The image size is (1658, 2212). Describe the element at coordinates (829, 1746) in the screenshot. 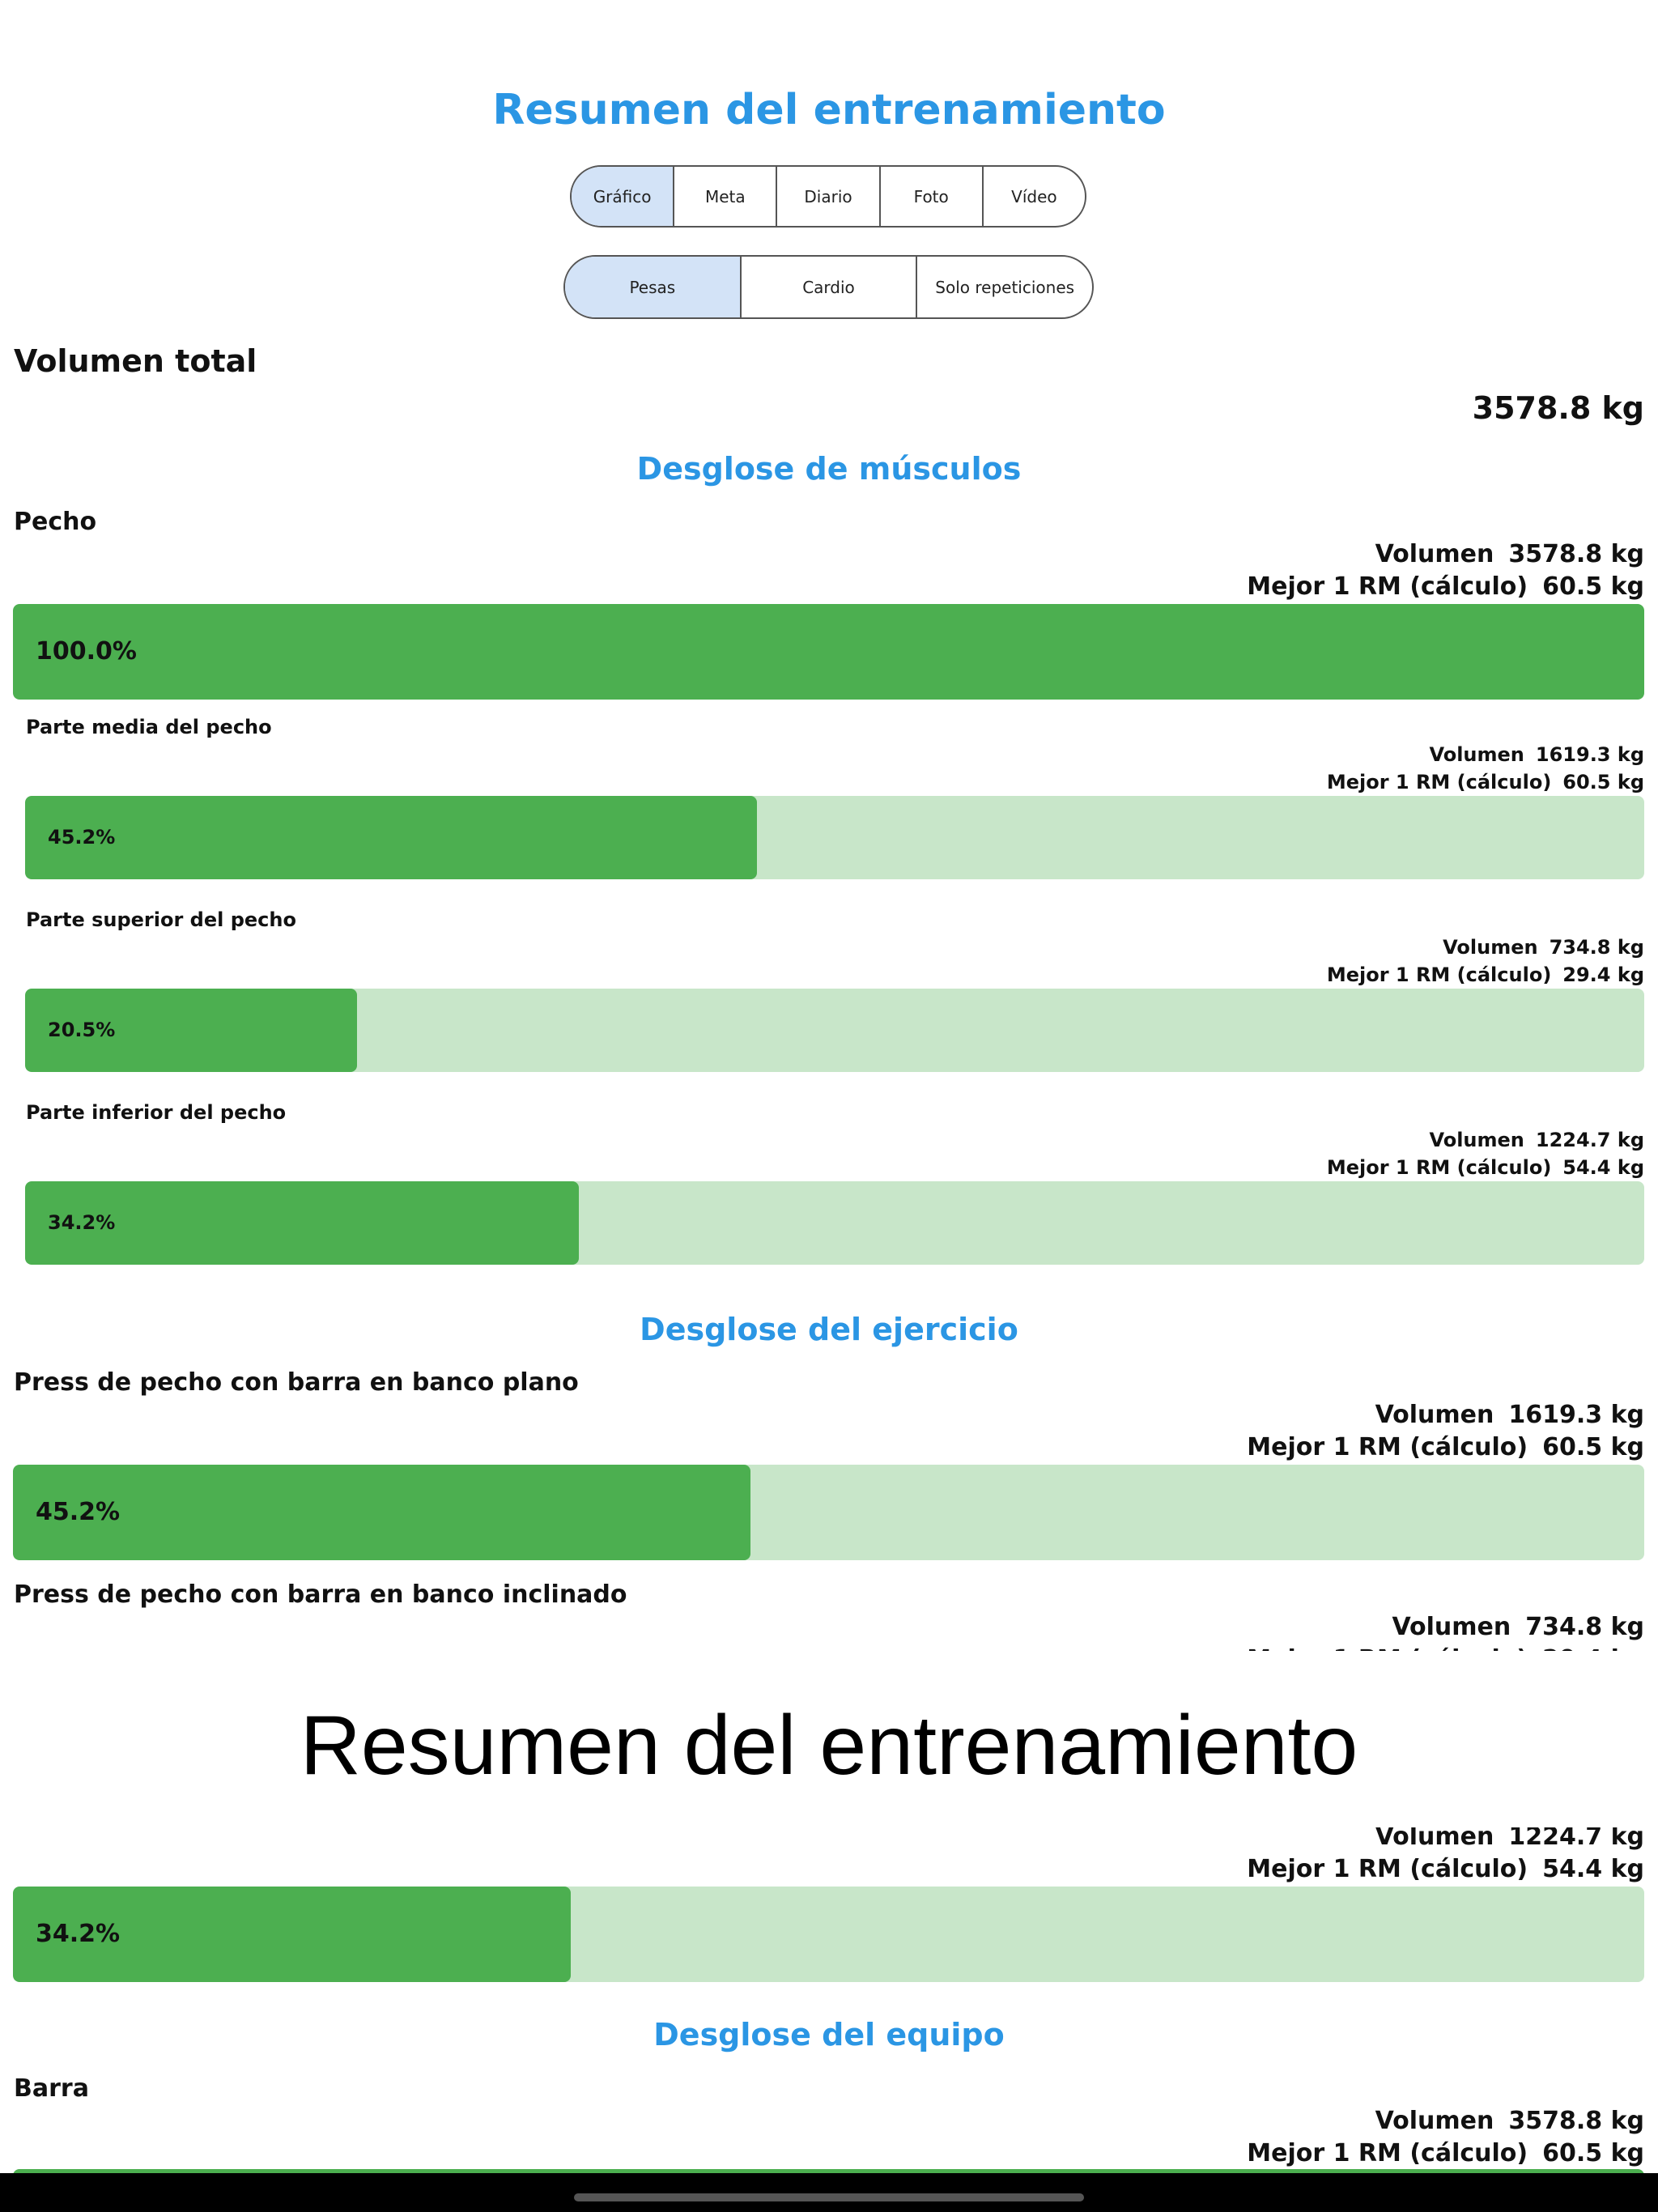

I see `overlay-title: Resumen del entrenamiento` at that location.